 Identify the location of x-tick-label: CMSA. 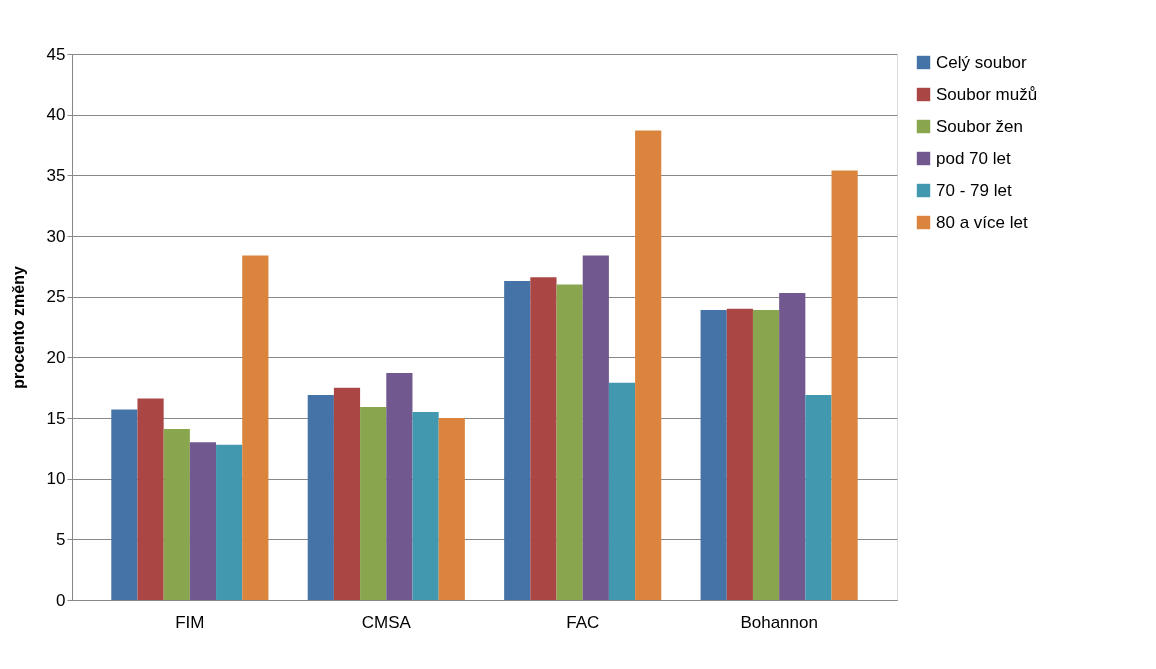
(386, 622).